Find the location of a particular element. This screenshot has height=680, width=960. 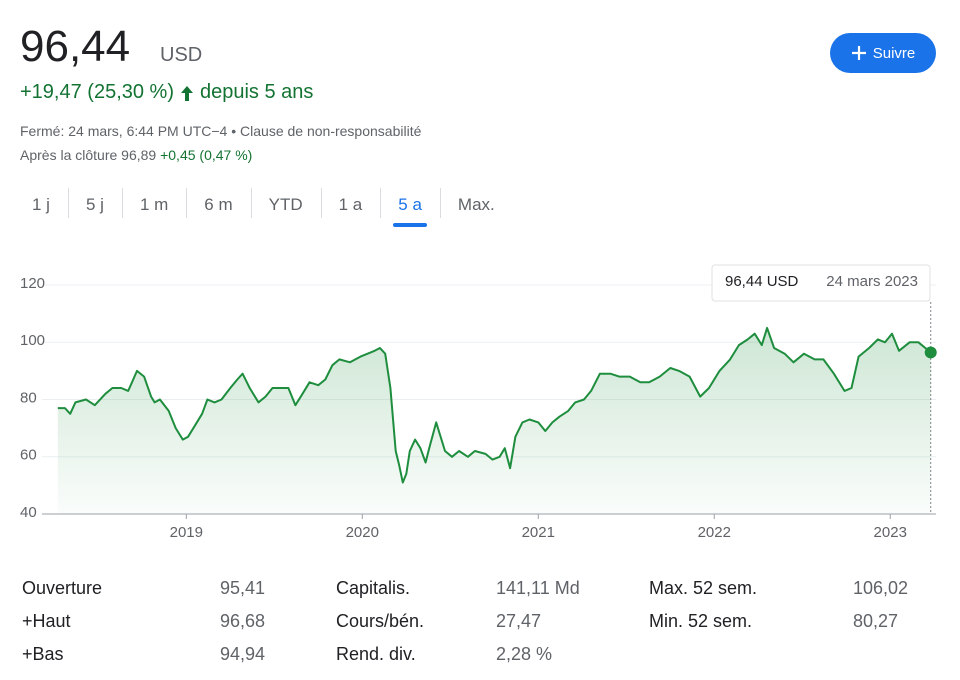

price: 96,44 is located at coordinates (75, 46).